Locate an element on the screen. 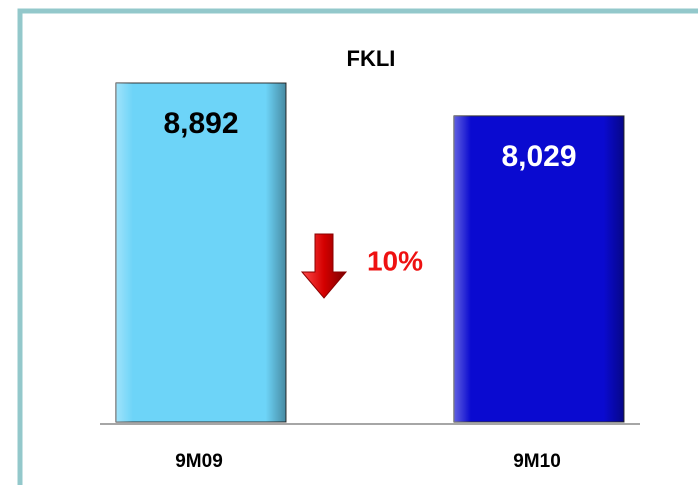 The image size is (698, 485). down-arrow is located at coordinates (324, 266).